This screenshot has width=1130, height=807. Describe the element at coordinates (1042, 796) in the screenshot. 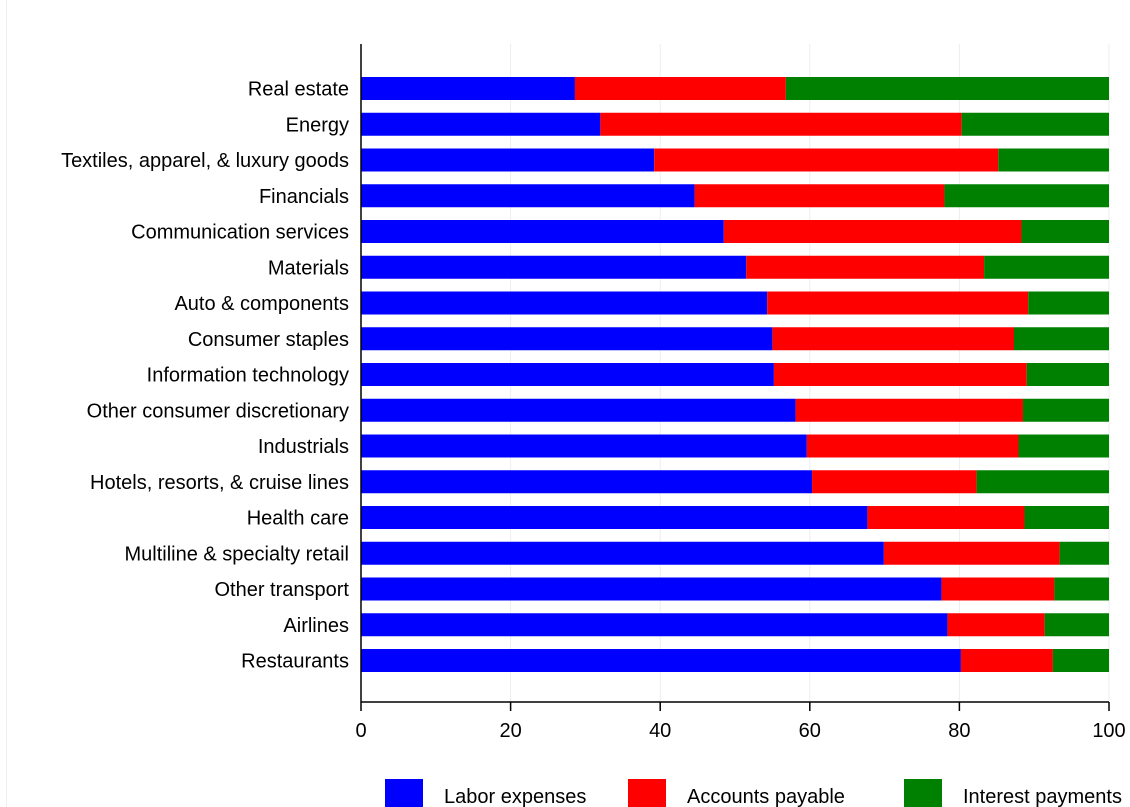

I see `legend-label: Interest payments` at that location.